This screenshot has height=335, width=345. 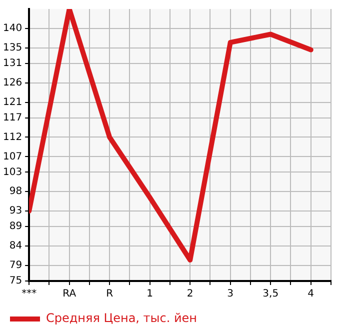 What do you see at coordinates (15, 192) in the screenshot?
I see `y-tick-label: 98` at bounding box center [15, 192].